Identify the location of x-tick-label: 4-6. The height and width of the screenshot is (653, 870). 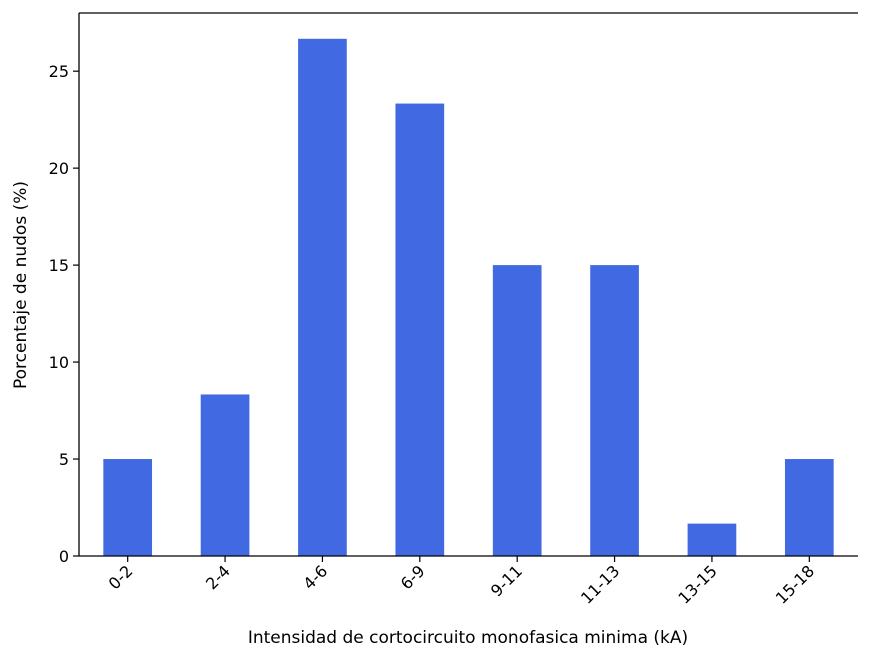
(315, 577).